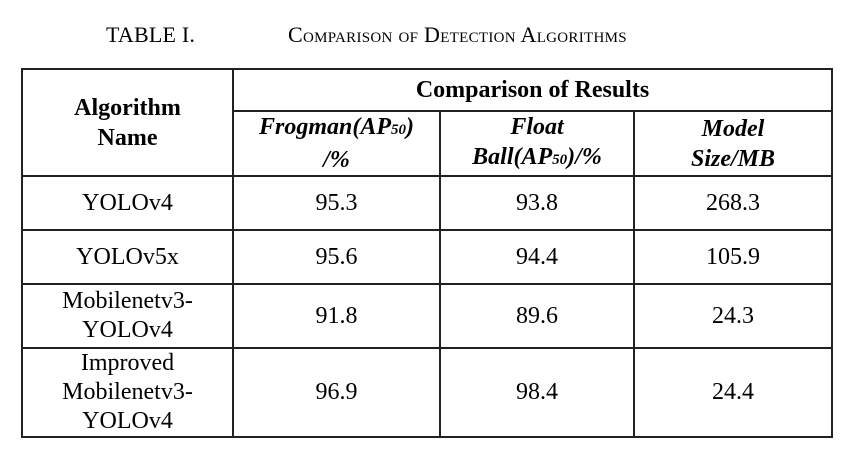 The width and height of the screenshot is (850, 456). Describe the element at coordinates (457, 34) in the screenshot. I see `table-title: Comparison of Detection Algorithms` at that location.